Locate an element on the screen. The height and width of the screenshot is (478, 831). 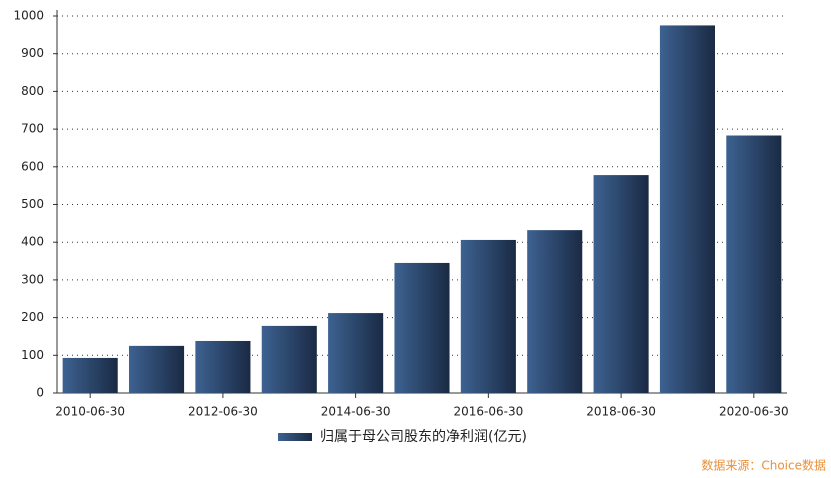
y-tick-label: 800 is located at coordinates (32, 91).